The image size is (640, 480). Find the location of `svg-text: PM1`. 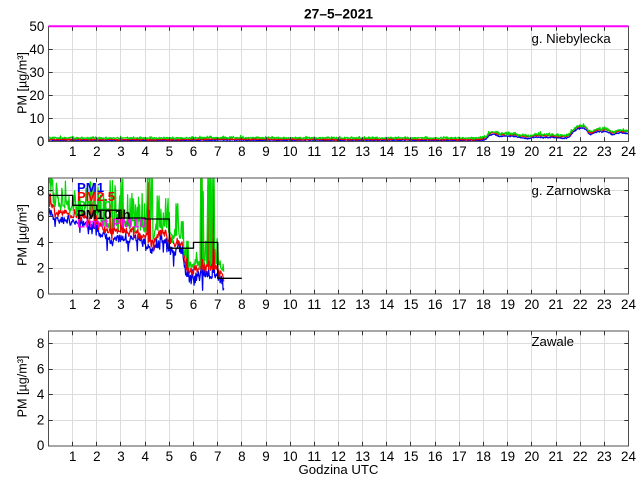

svg-text: PM1 is located at coordinates (90, 187).